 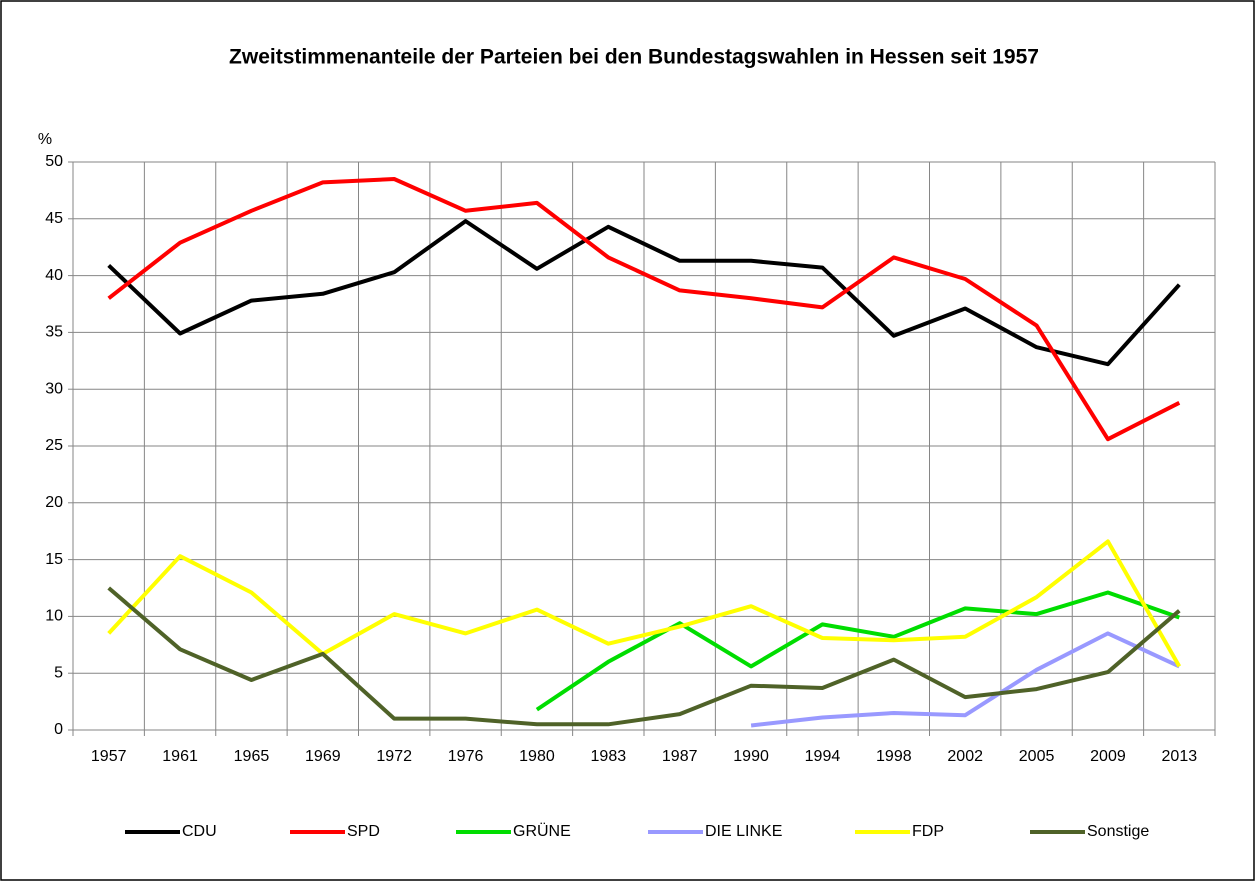 I want to click on y-tick-label: 0, so click(x=58, y=729).